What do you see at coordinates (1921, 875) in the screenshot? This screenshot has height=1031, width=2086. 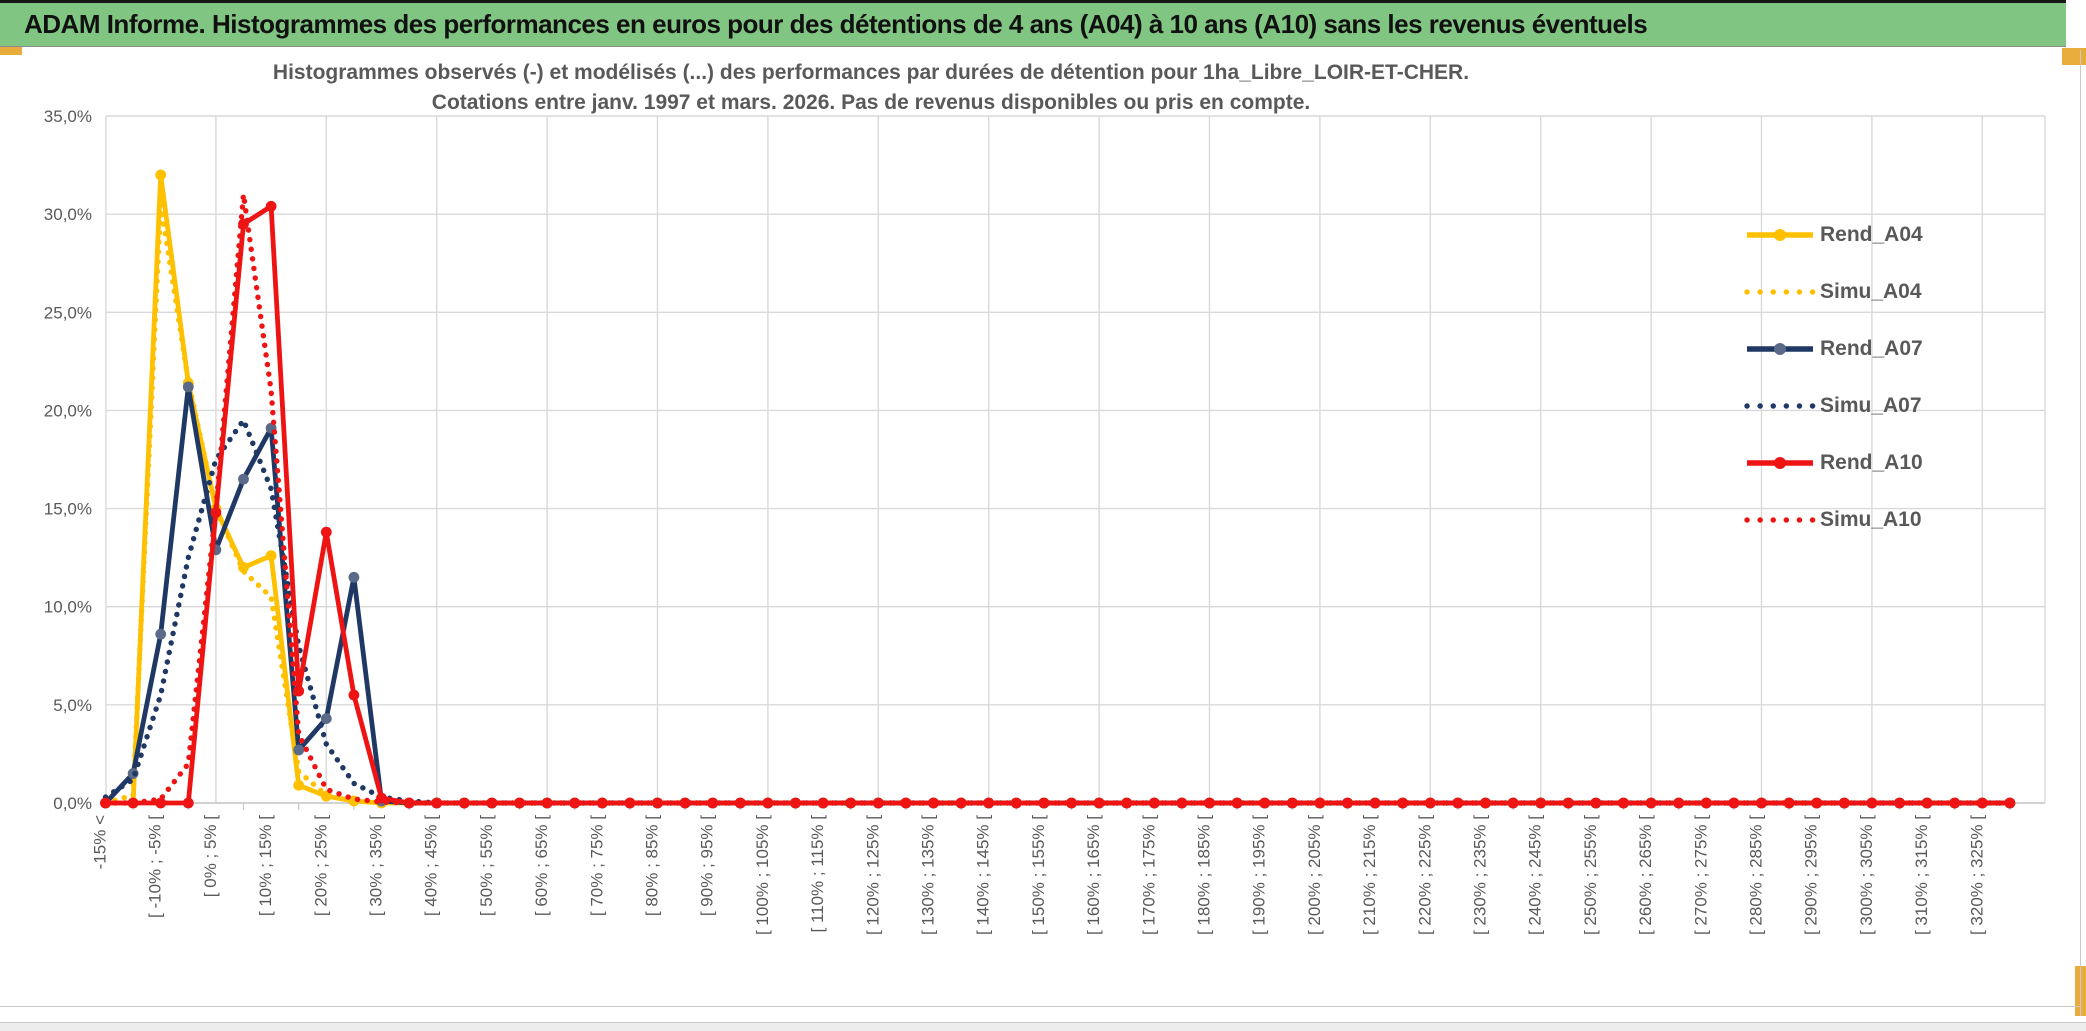 I see `x-axis-tick-label: [ 310% ; 315% [` at bounding box center [1921, 875].